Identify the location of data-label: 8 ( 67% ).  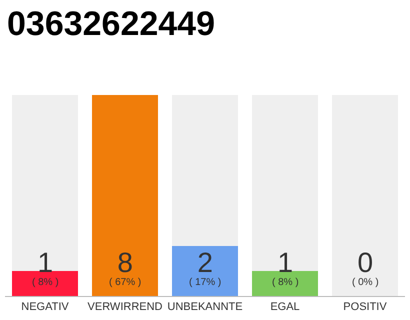
(125, 267).